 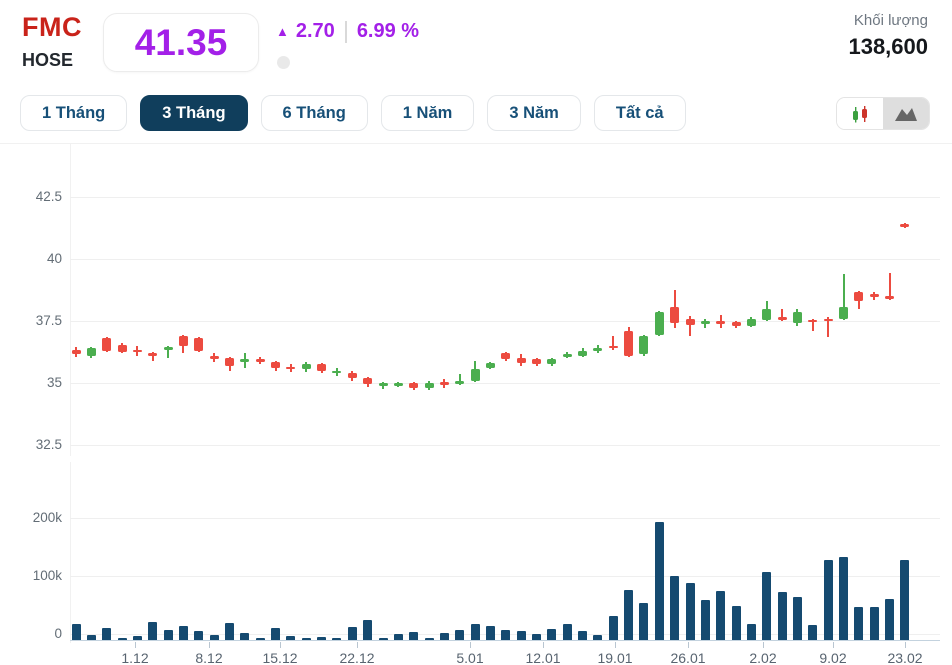 I want to click on tab-period-4: 3 Năm, so click(x=534, y=113).